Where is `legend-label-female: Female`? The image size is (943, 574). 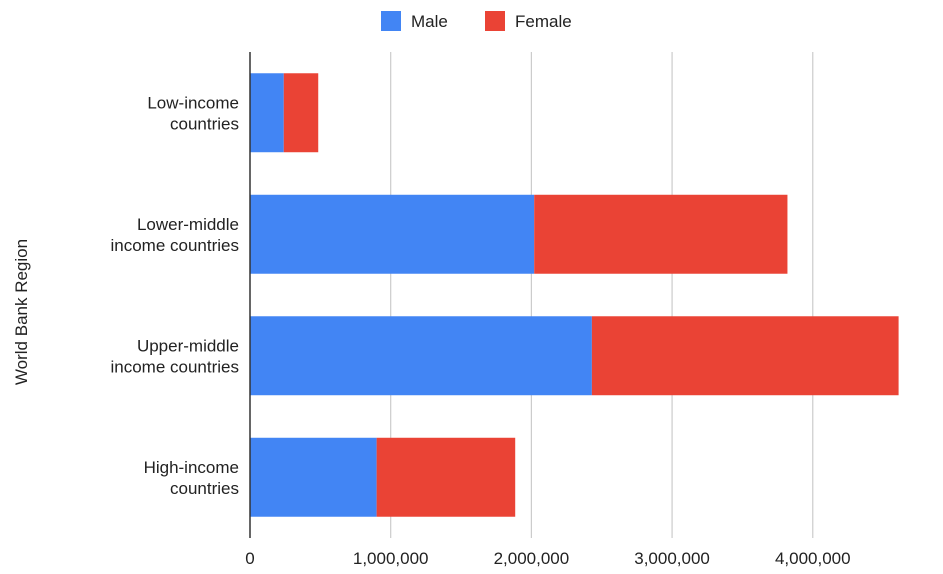 legend-label-female: Female is located at coordinates (543, 21).